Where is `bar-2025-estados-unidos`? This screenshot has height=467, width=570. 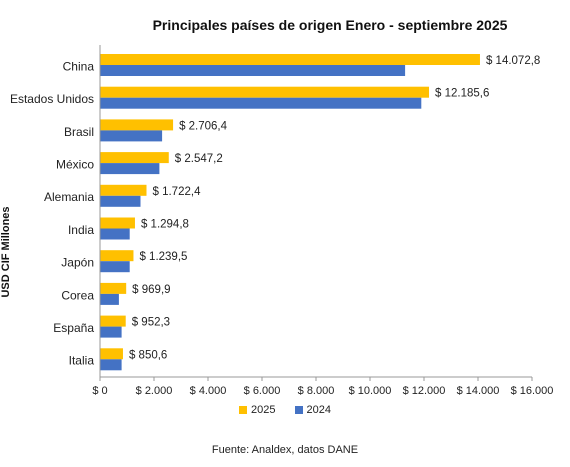
bar-2025-estados-unidos is located at coordinates (265, 92).